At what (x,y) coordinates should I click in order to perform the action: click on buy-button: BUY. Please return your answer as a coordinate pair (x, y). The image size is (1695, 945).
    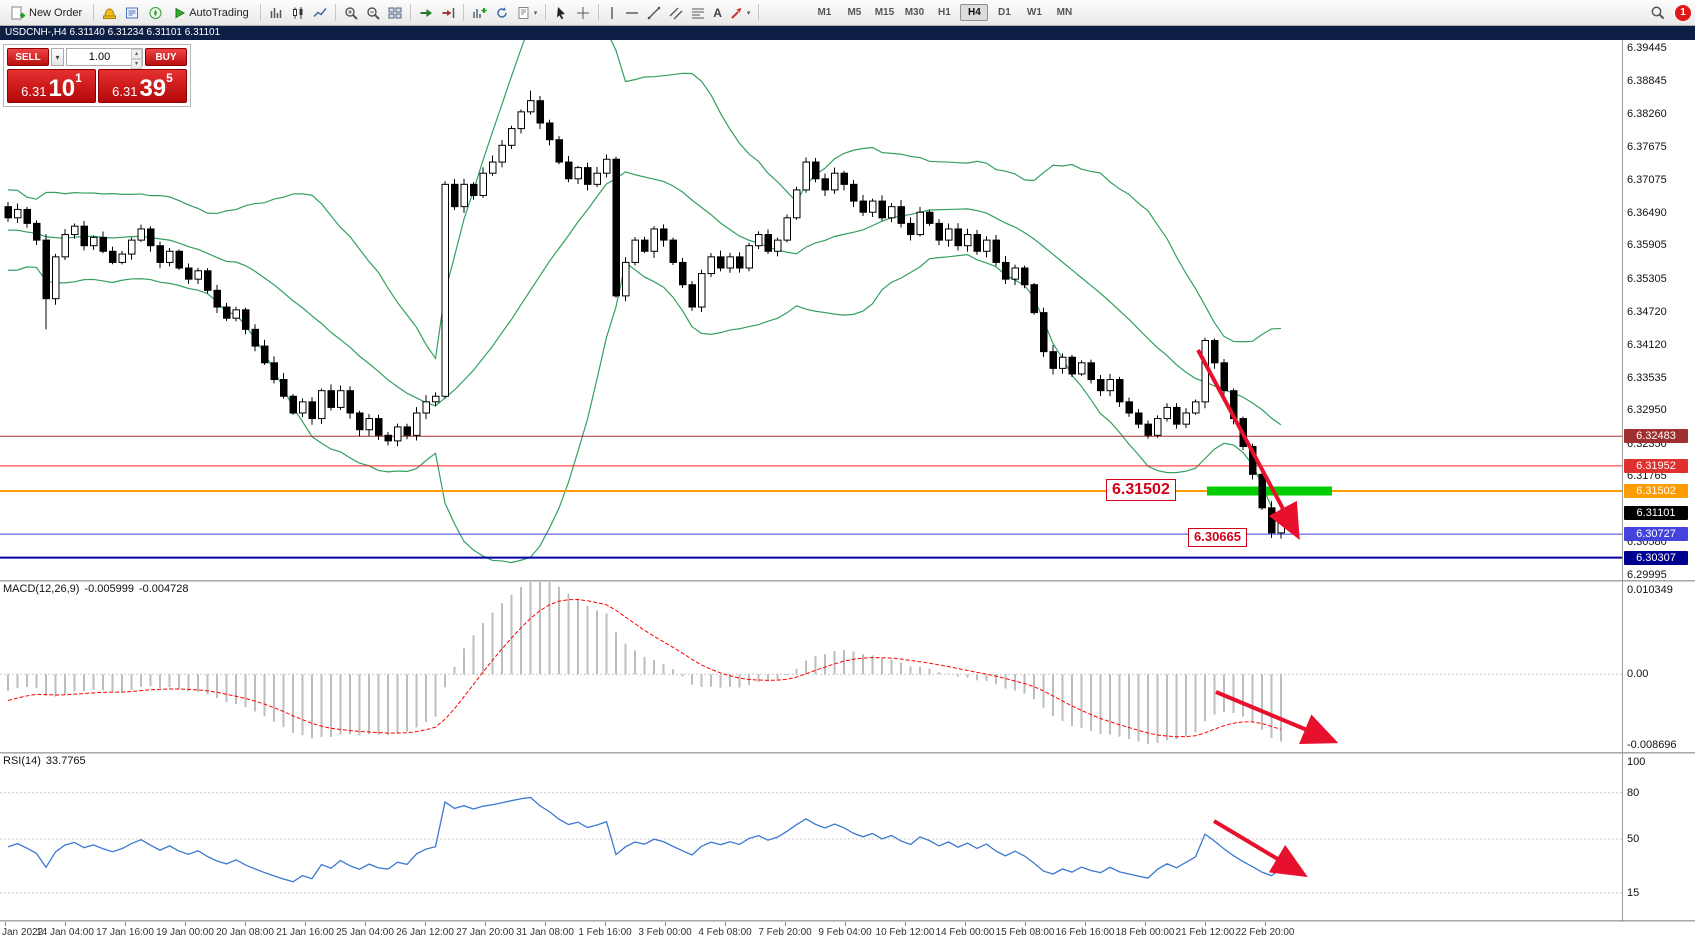
    Looking at the image, I should click on (166, 57).